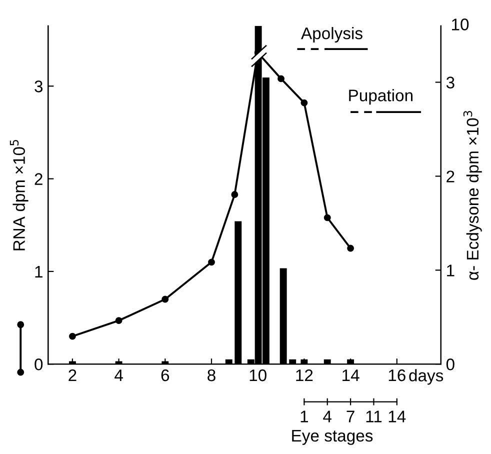 Image resolution: width=491 pixels, height=454 pixels. Describe the element at coordinates (327, 416) in the screenshot. I see `category-label: 4` at that location.